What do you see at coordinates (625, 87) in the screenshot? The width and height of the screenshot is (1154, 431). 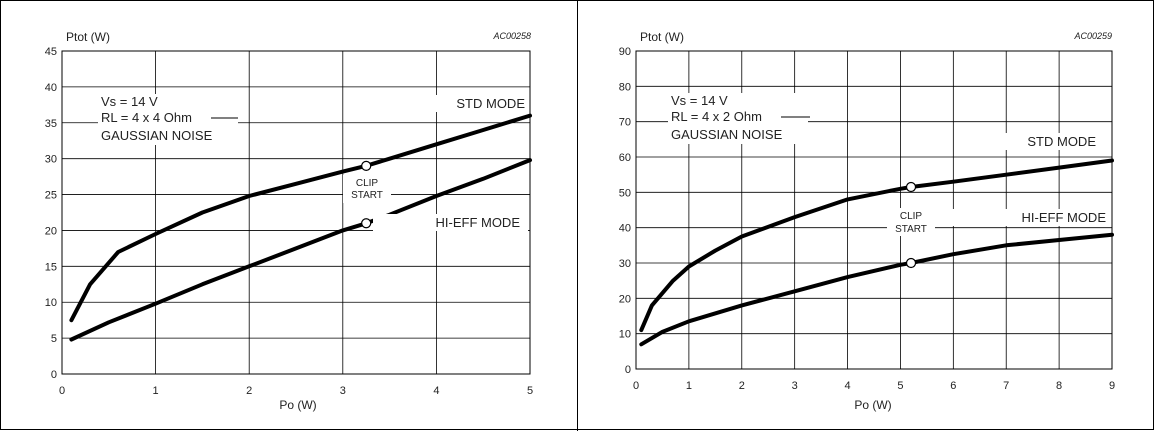 I see `y-tick-label: 80` at bounding box center [625, 87].